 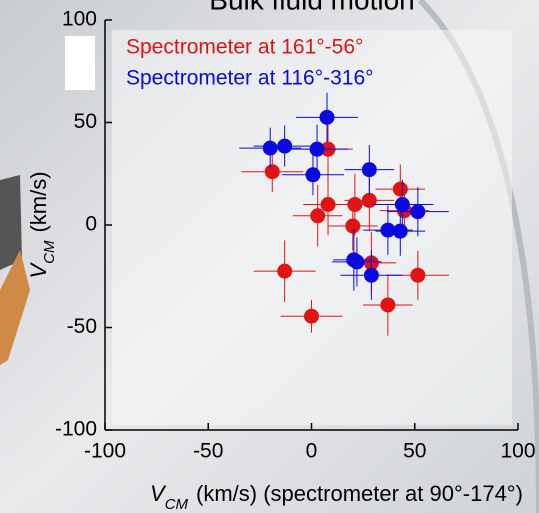 I want to click on x-tick-label: 50, so click(x=414, y=451).